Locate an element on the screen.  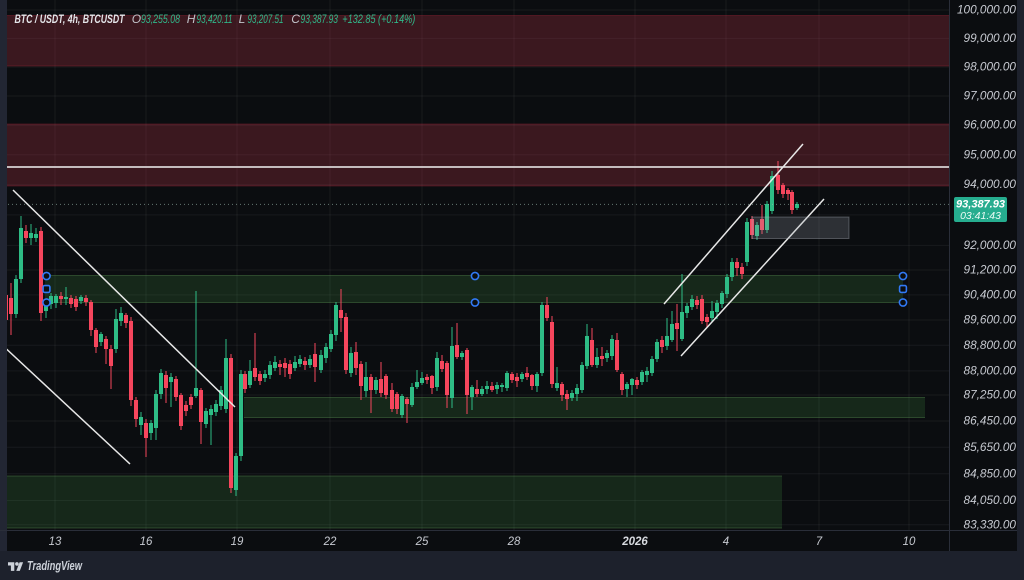
svg-text: 93,420.11 is located at coordinates (215, 19).